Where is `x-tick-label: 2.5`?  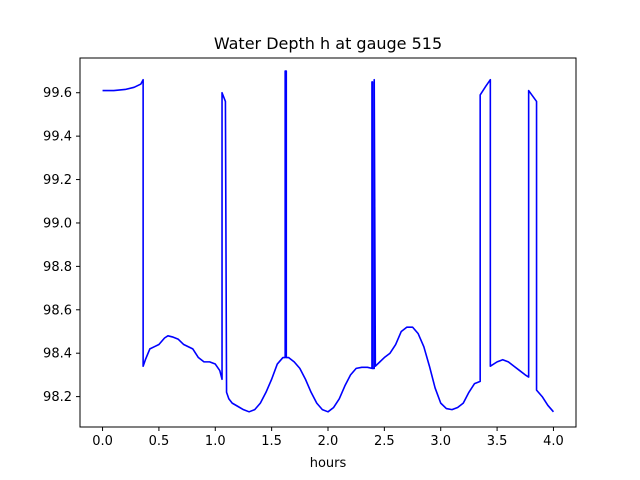 x-tick-label: 2.5 is located at coordinates (384, 441).